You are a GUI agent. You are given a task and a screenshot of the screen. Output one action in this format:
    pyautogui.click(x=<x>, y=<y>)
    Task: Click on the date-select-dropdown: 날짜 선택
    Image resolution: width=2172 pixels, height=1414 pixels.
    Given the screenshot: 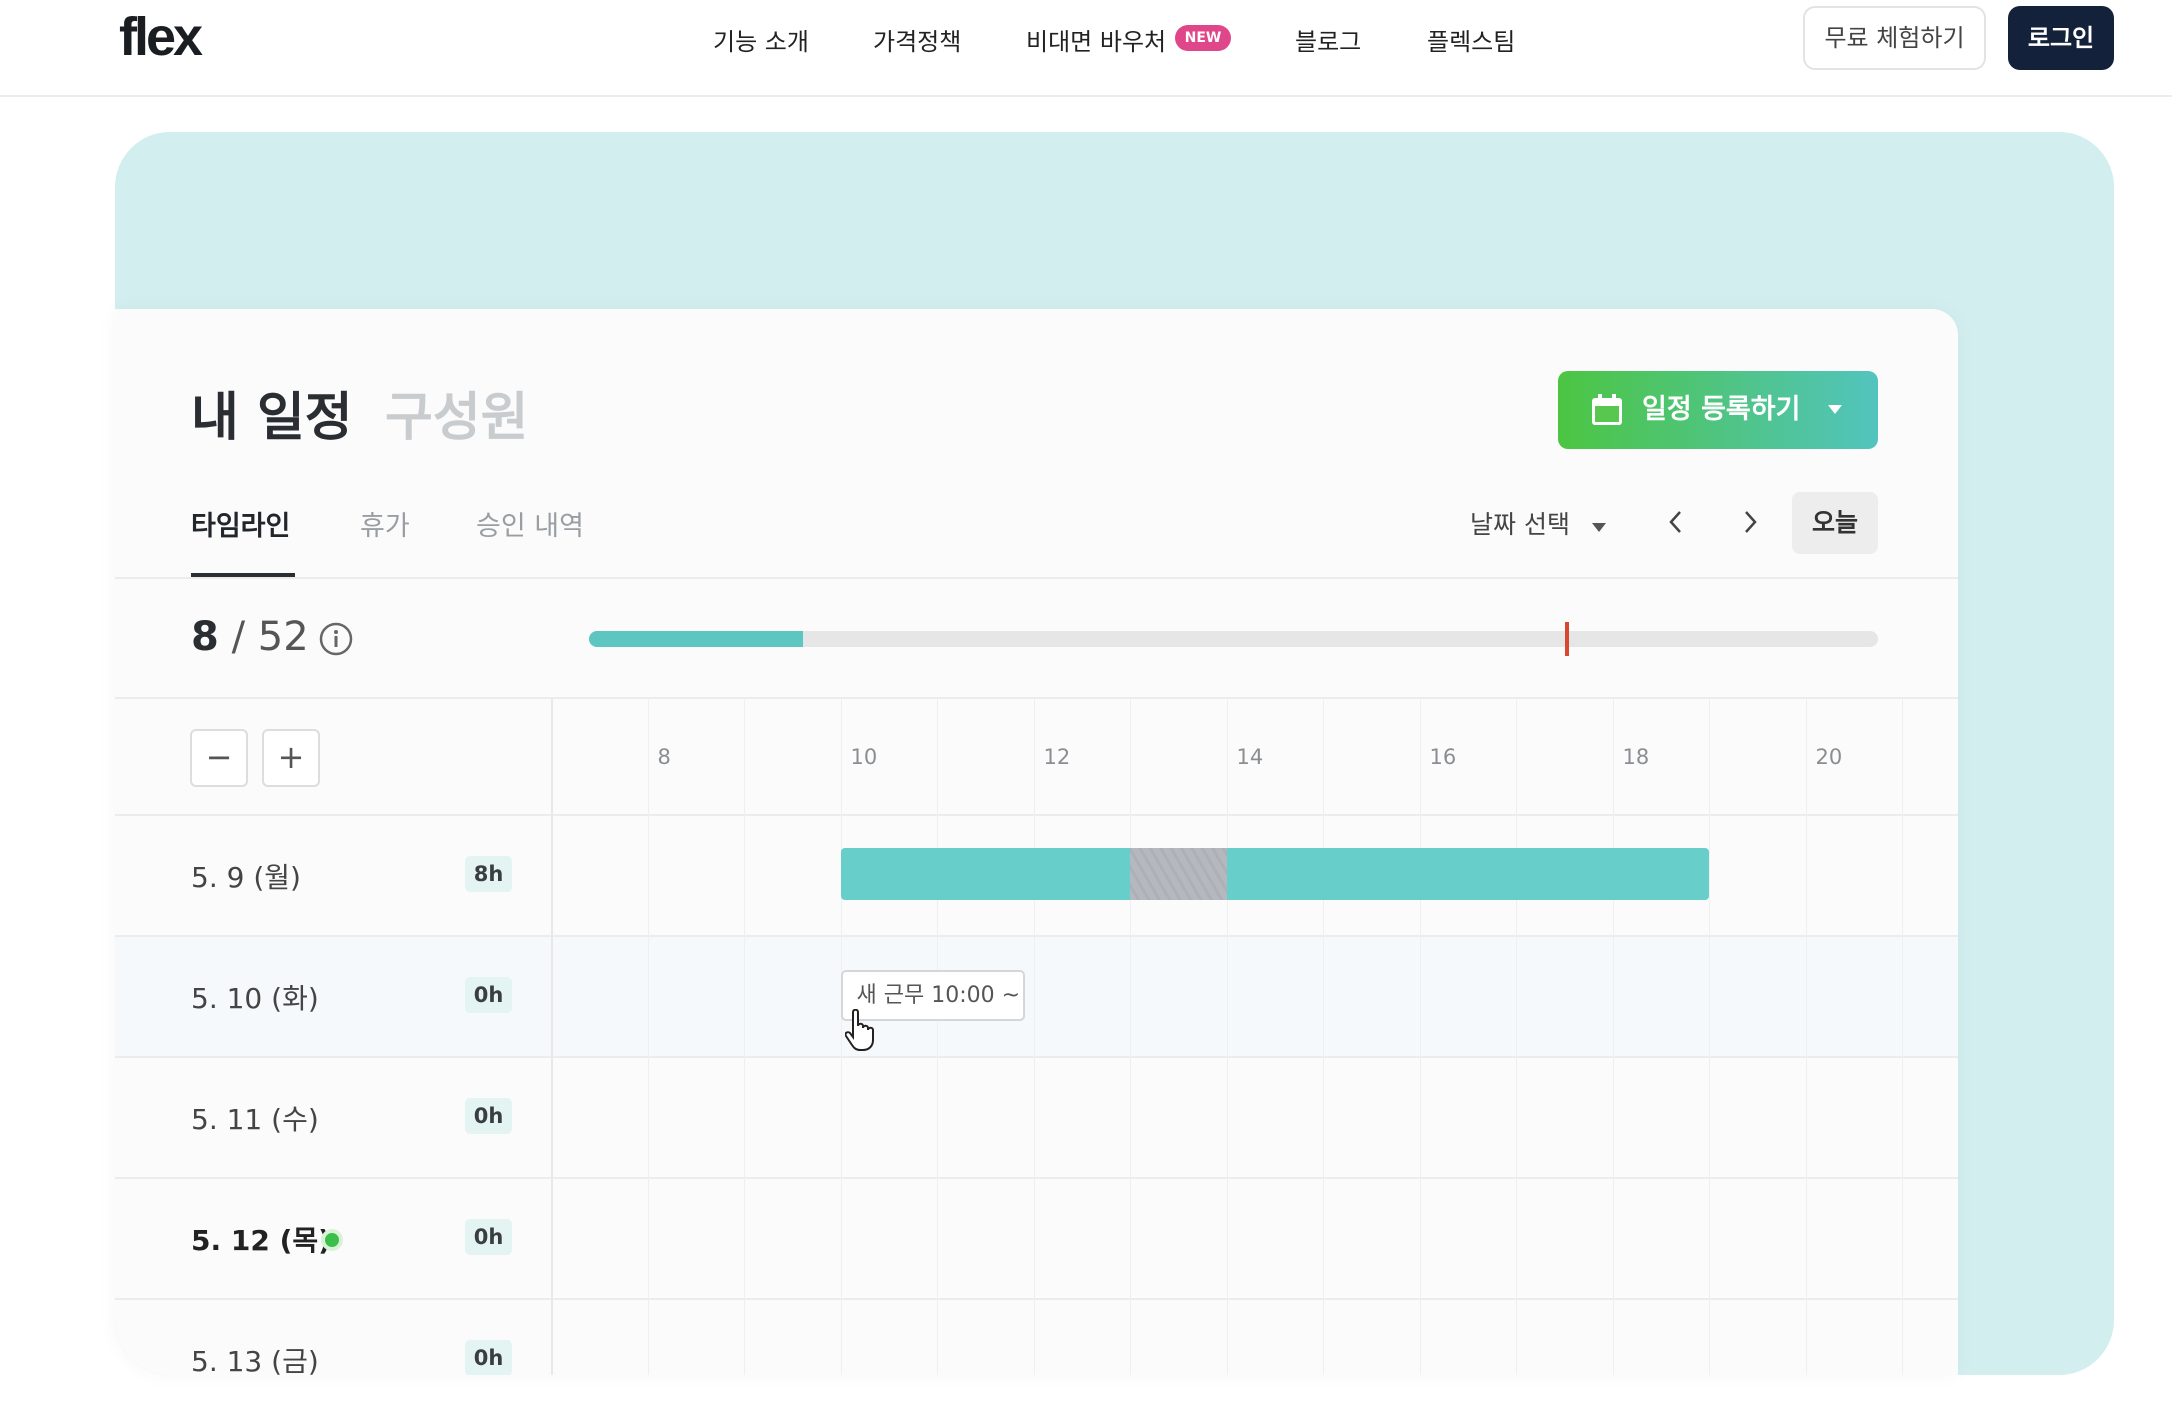 What is the action you would take?
    pyautogui.click(x=1538, y=523)
    